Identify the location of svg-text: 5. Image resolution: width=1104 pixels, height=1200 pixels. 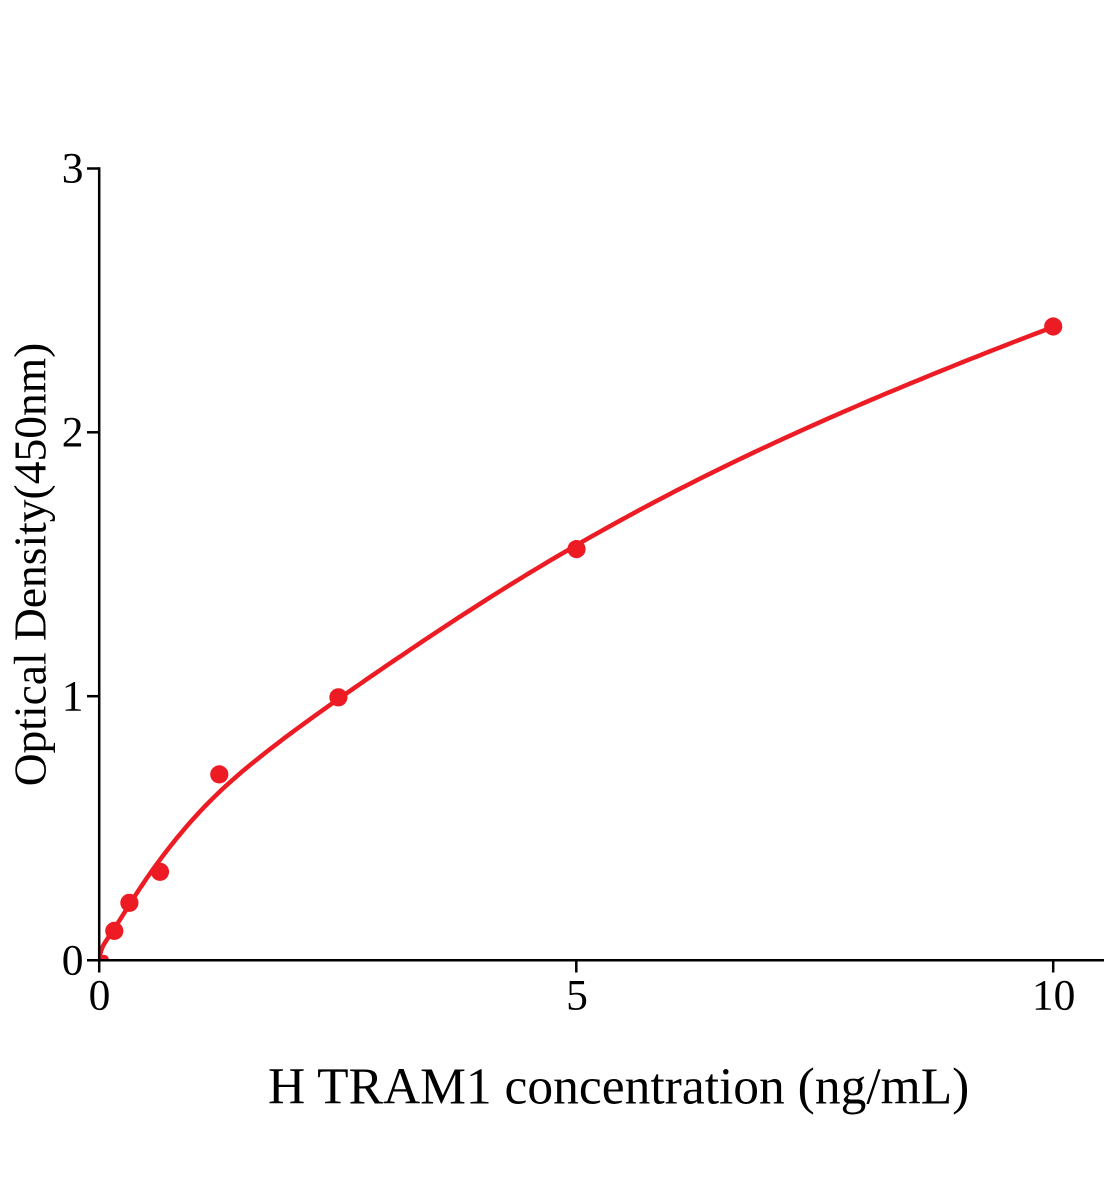
(577, 995).